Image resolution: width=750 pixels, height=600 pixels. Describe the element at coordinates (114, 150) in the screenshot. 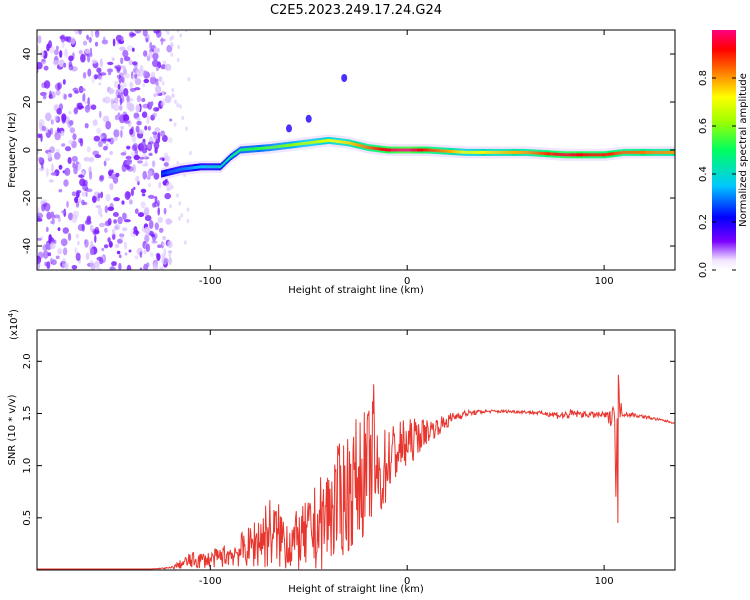

I see `noise-region` at that location.